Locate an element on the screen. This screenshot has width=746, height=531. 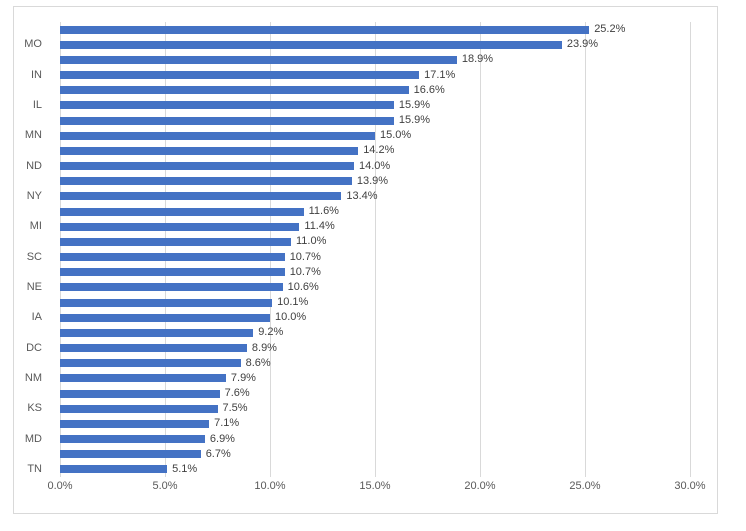
x-axis-tick-label: 5.0% is located at coordinates (165, 486).